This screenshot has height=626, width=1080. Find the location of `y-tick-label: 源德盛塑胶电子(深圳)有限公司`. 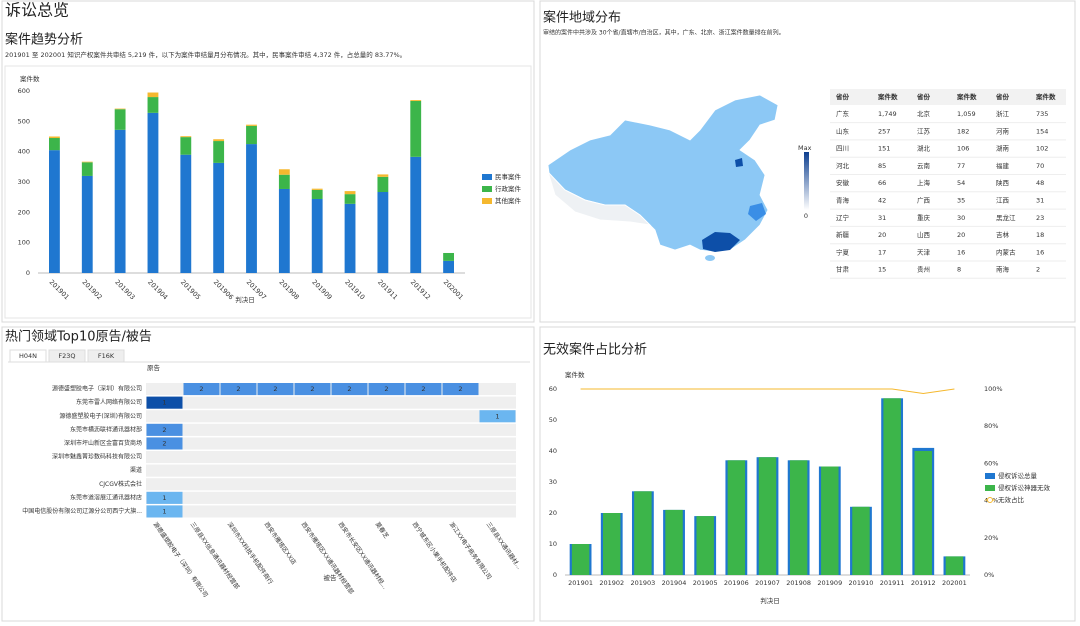

y-tick-label: 源德盛塑胶电子(深圳)有限公司 is located at coordinates (100, 416).